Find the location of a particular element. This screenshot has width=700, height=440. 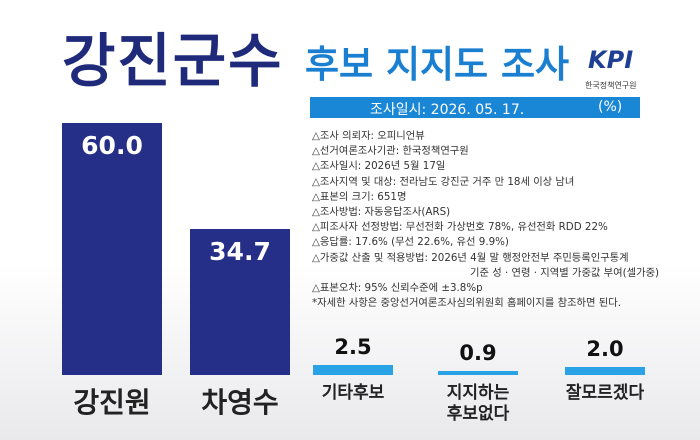

note: △표본오차: 95% 신뢰수준에 ±3.8%p is located at coordinates (397, 288).